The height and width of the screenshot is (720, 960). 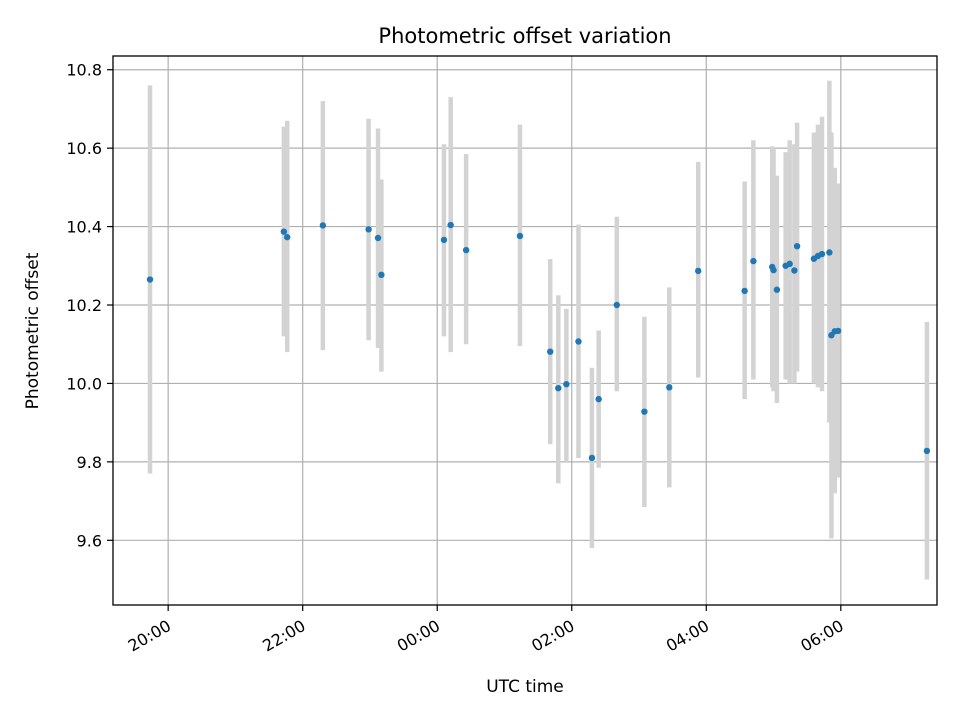 I want to click on x-tick-label: 04:00, so click(x=687, y=636).